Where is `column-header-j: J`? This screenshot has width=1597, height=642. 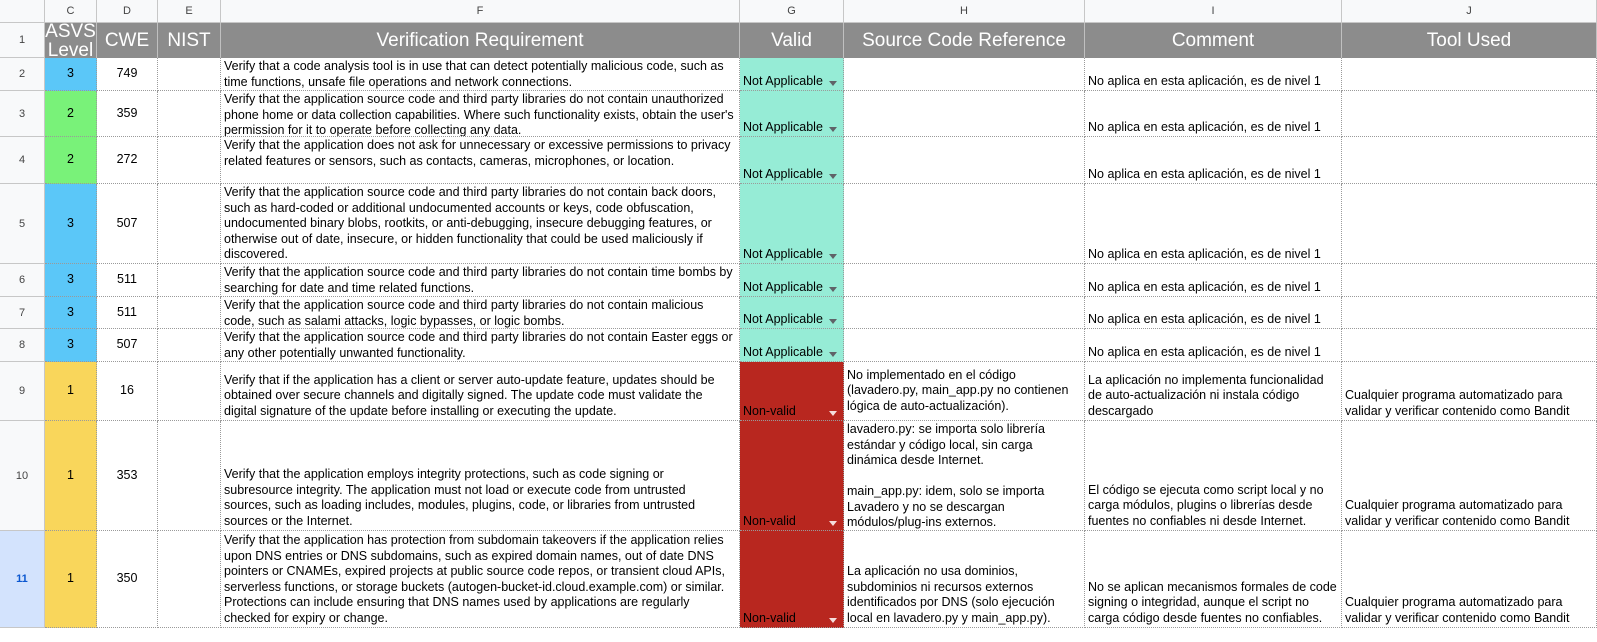
column-header-j: J is located at coordinates (1469, 11).